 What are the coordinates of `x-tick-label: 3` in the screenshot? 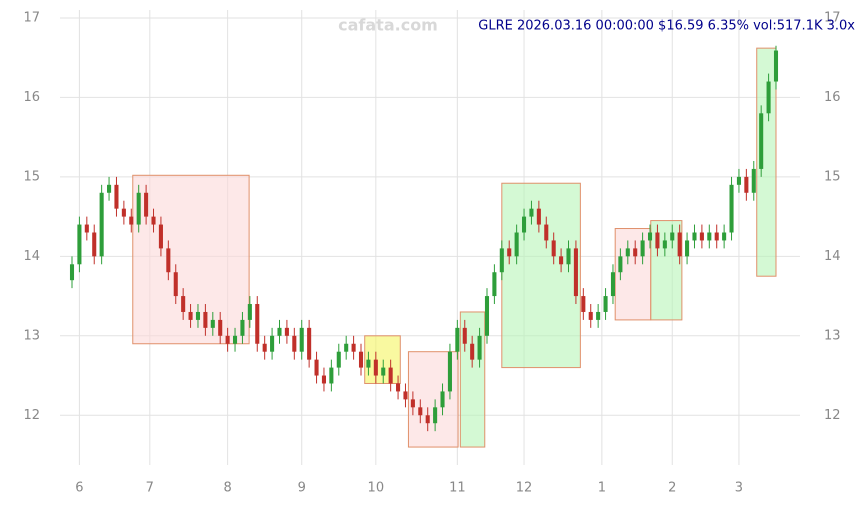 It's located at (739, 488).